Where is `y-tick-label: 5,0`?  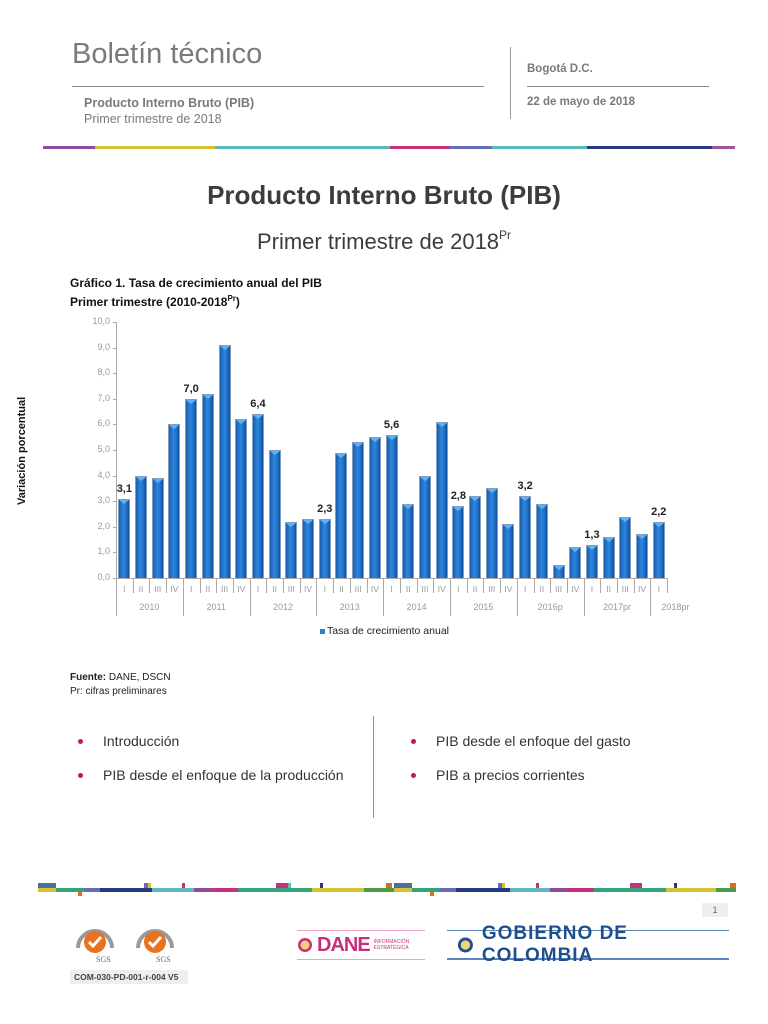 y-tick-label: 5,0 is located at coordinates (103, 449).